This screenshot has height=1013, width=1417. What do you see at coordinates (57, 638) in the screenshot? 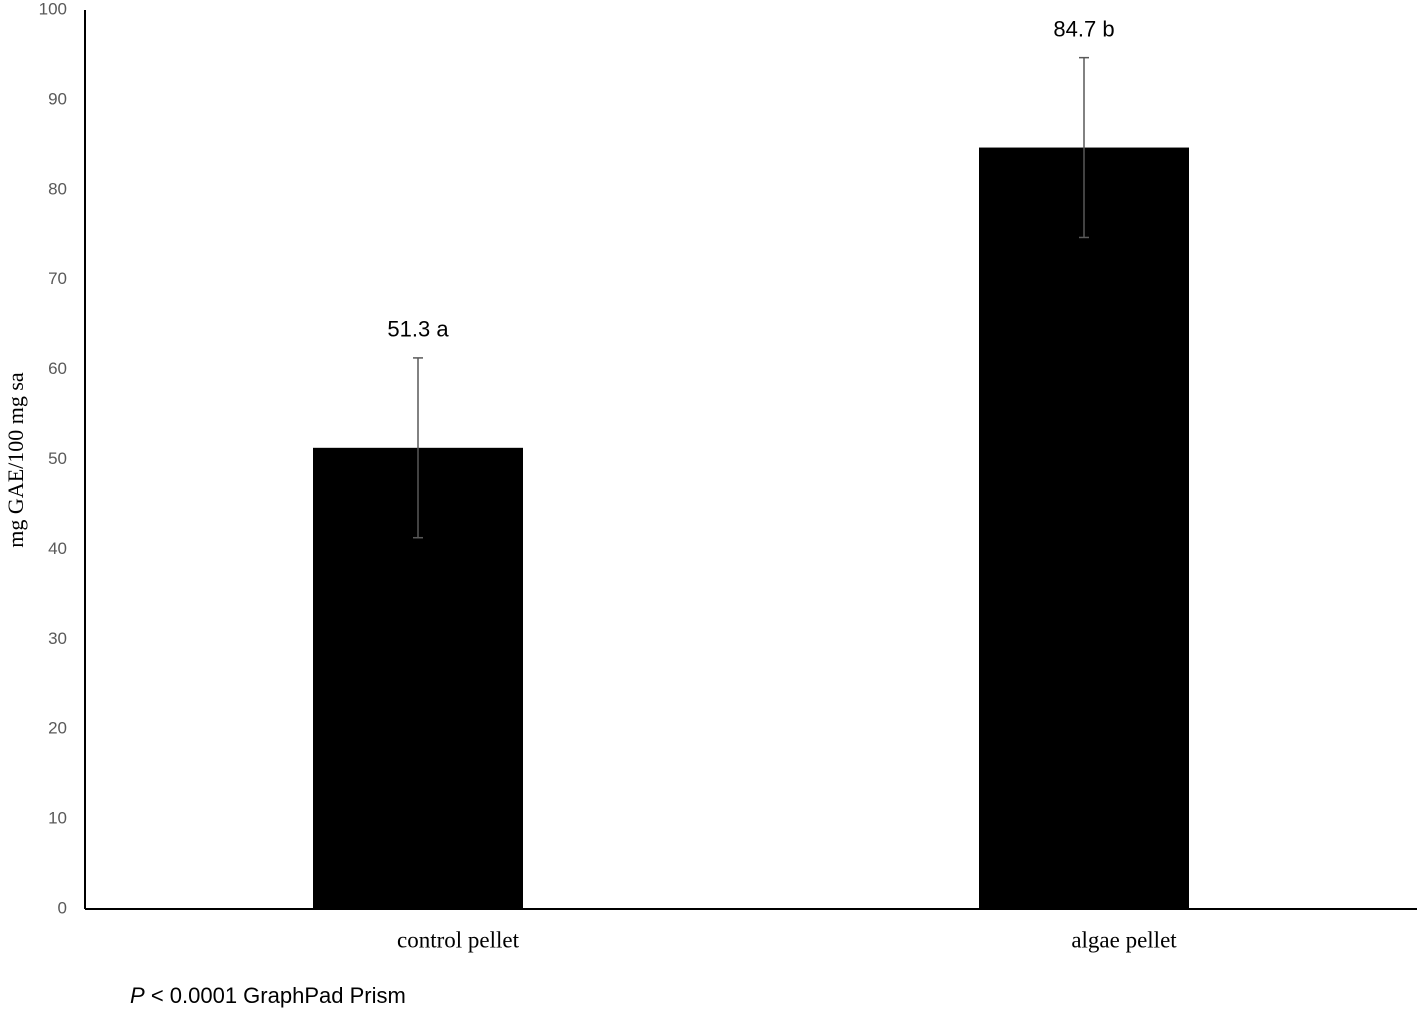
I see `y-tick-label: 30` at bounding box center [57, 638].